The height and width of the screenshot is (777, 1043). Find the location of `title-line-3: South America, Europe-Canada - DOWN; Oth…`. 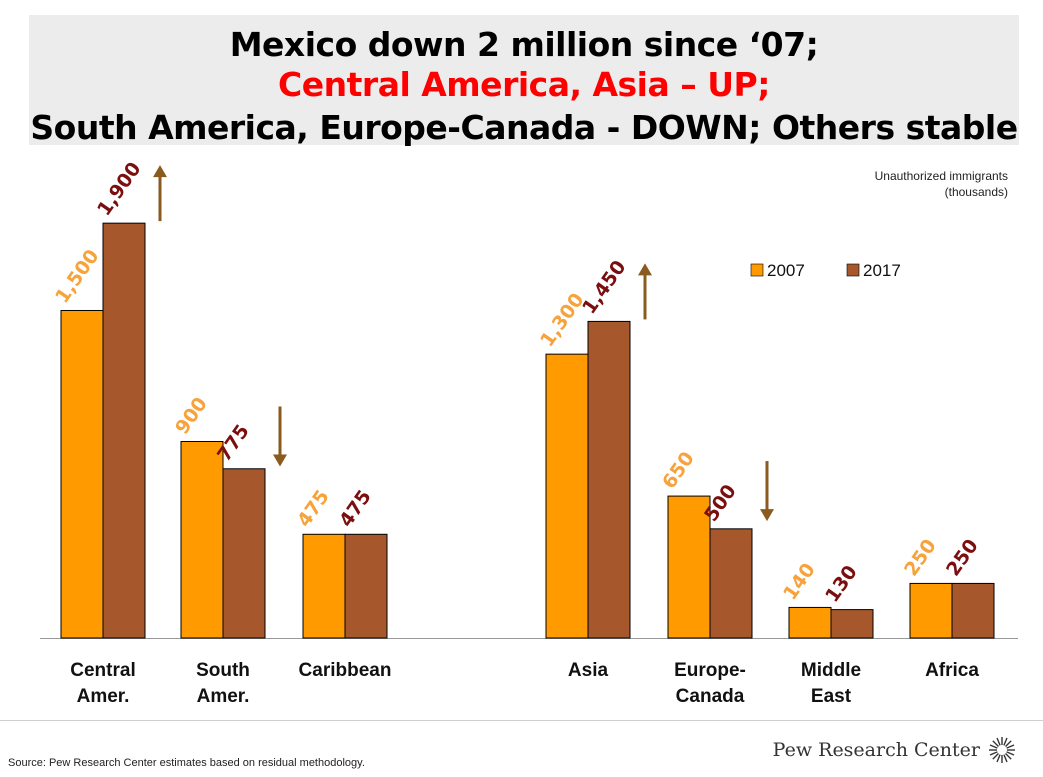

title-line-3: South America, Europe-Canada - DOWN; Oth… is located at coordinates (524, 127).